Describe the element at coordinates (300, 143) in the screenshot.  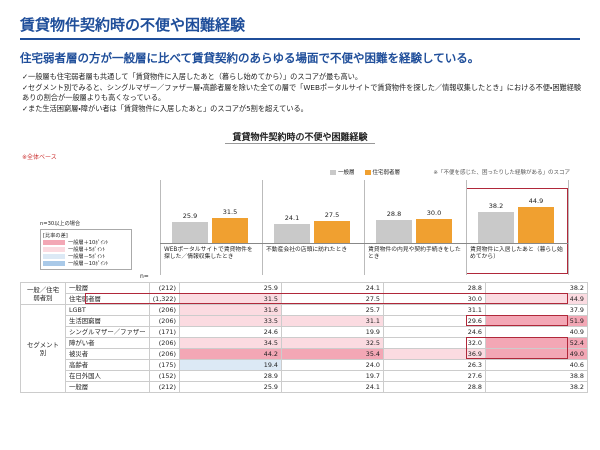
I see `chart-title-rule` at that location.